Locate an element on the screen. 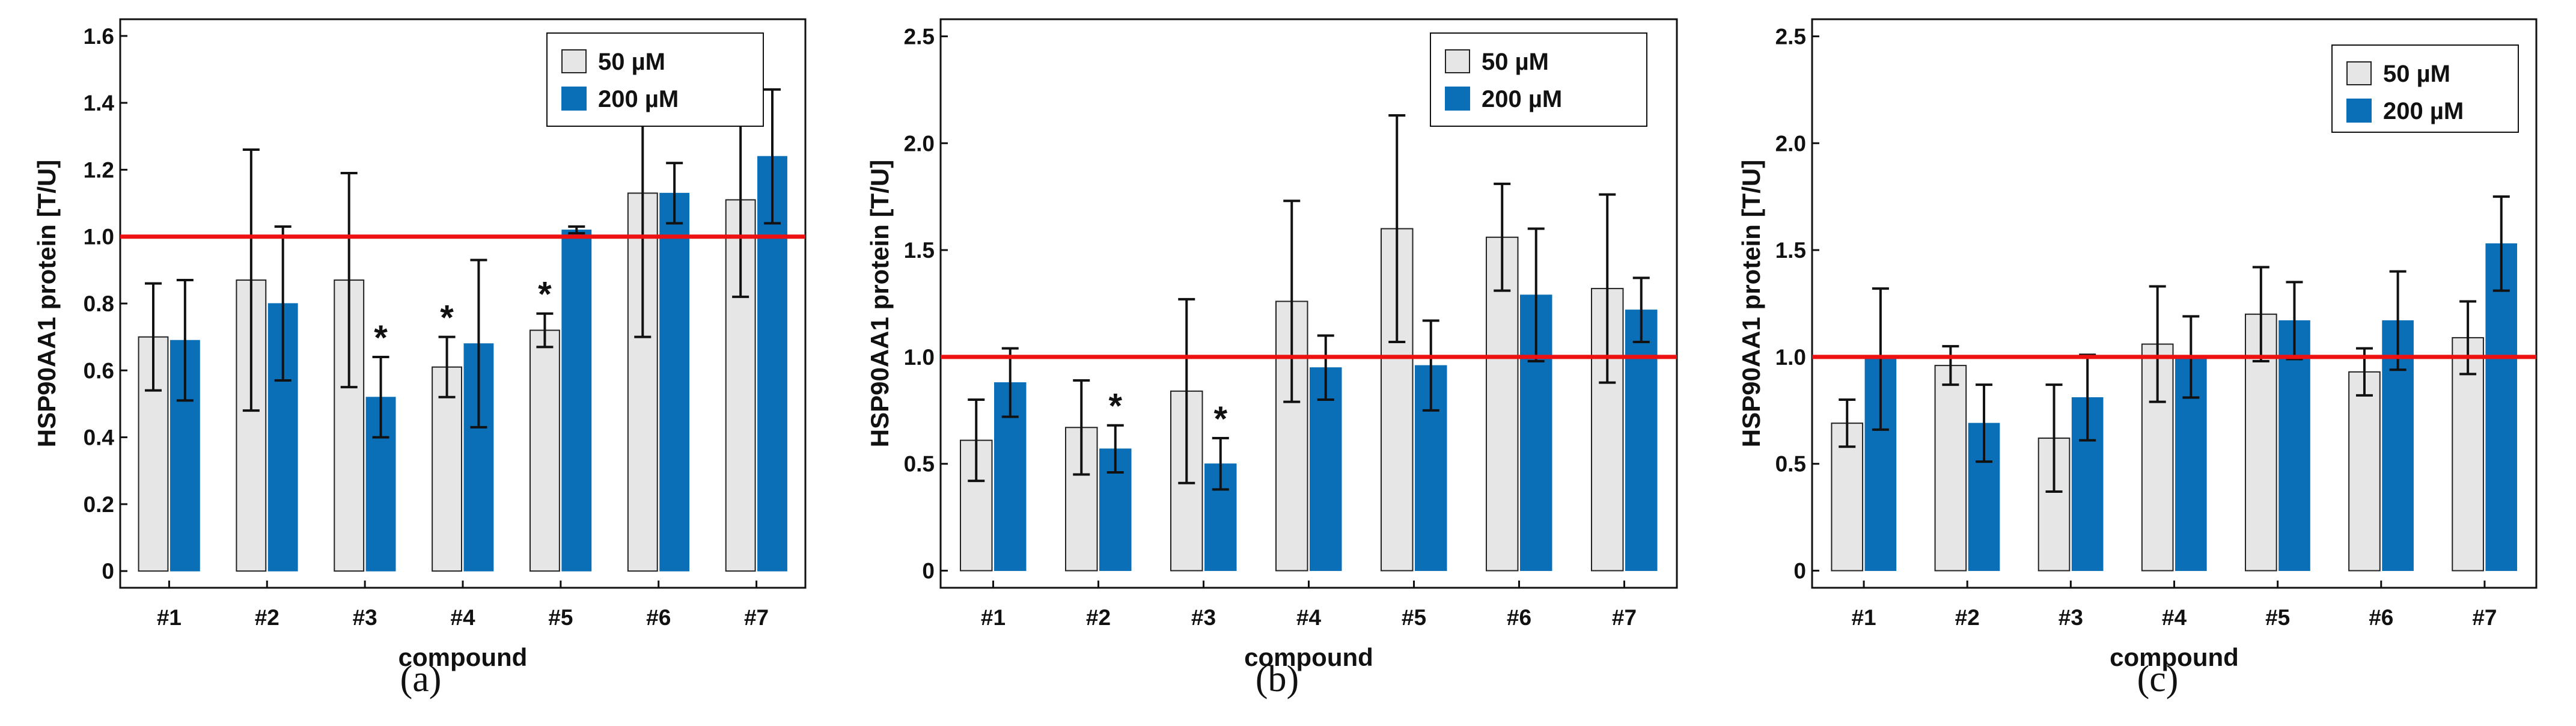 Image resolution: width=2576 pixels, height=726 pixels. y-tick-label: 1.6 is located at coordinates (99, 36).